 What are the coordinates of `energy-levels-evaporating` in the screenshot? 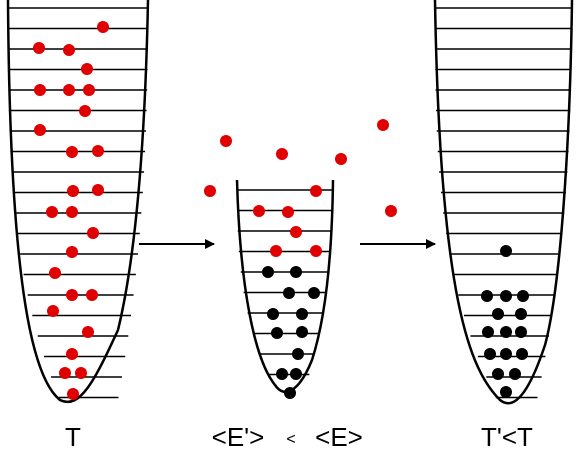 It's located at (285, 282).